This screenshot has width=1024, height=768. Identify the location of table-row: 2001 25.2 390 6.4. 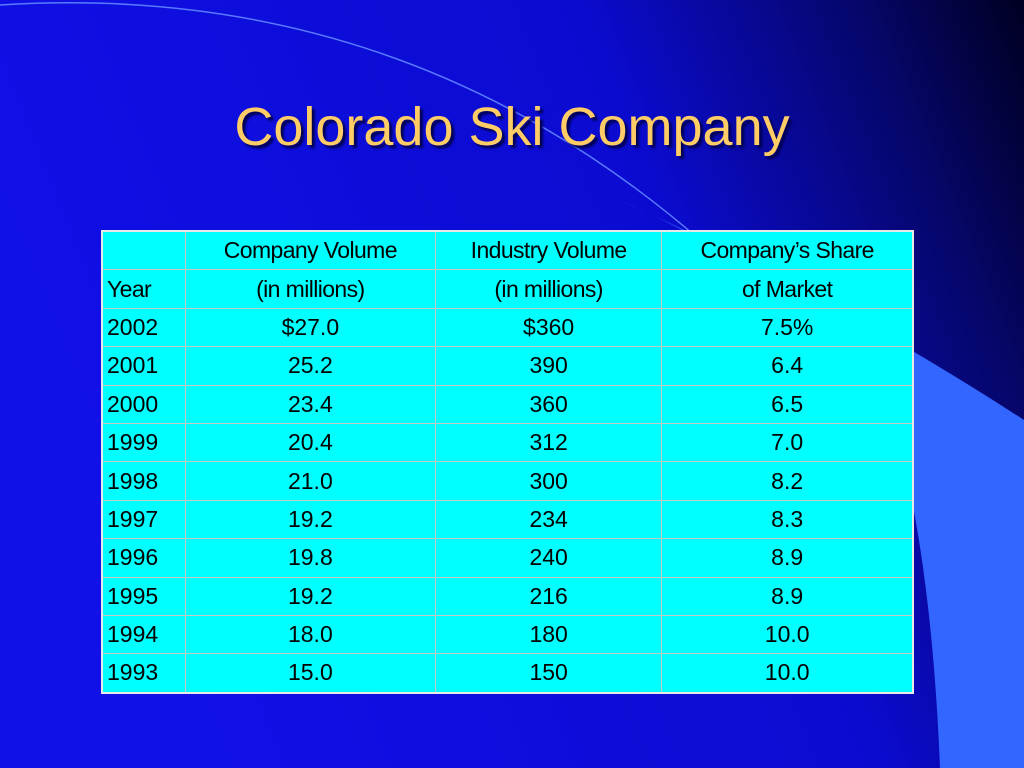
(507, 366).